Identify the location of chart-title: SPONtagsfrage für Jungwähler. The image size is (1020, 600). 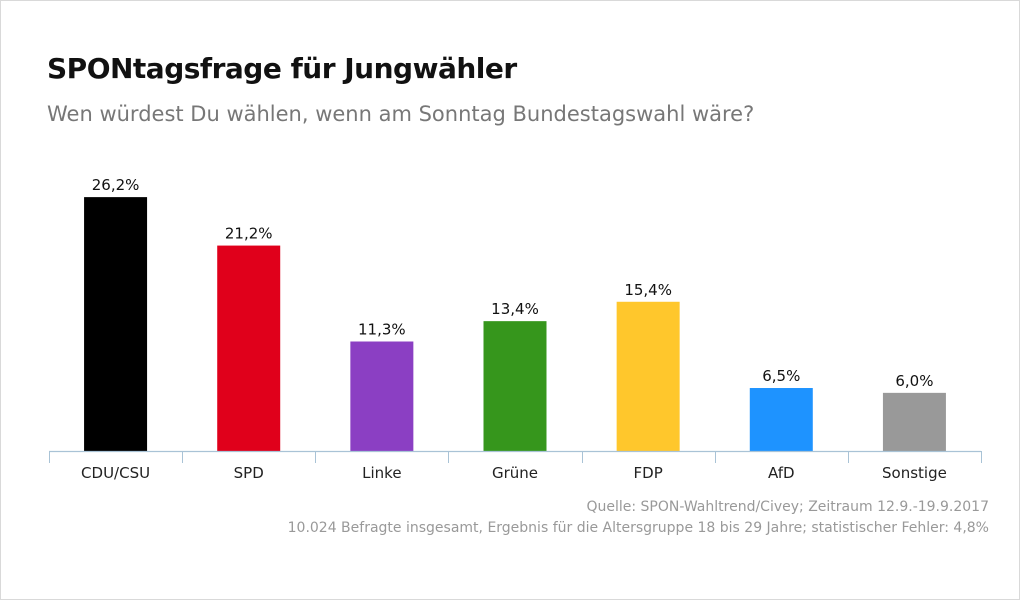
(282, 68).